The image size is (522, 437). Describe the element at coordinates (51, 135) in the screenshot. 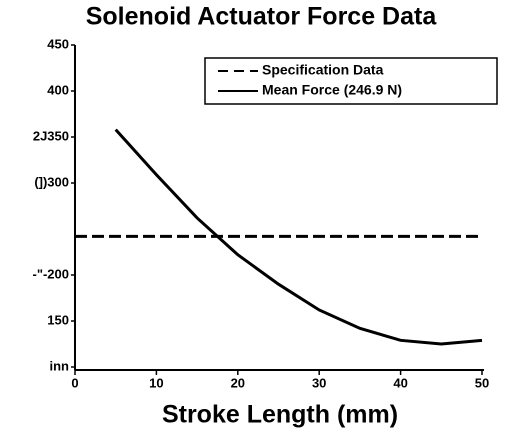

I see `y-tick-label: 2J350` at that location.